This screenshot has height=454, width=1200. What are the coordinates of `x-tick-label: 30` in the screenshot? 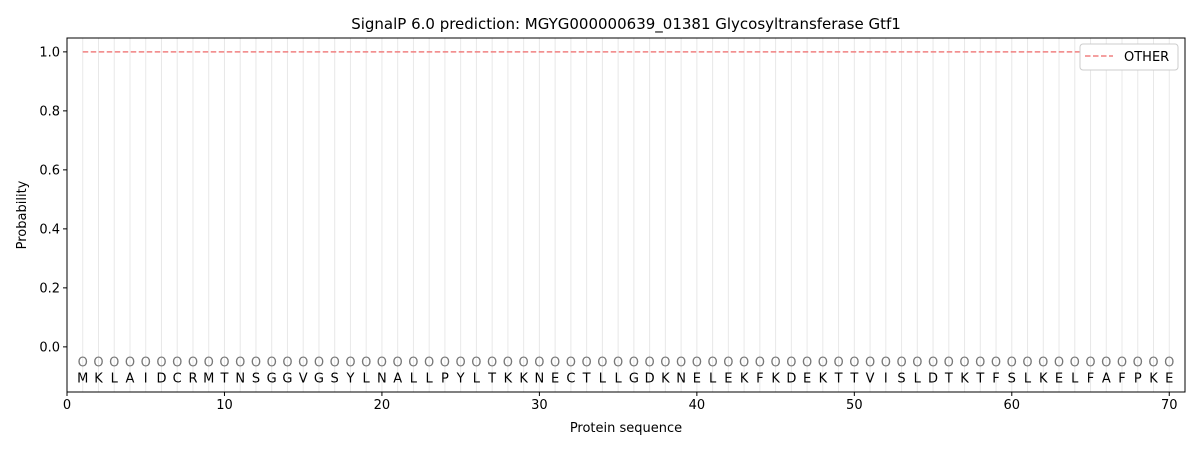 It's located at (539, 405).